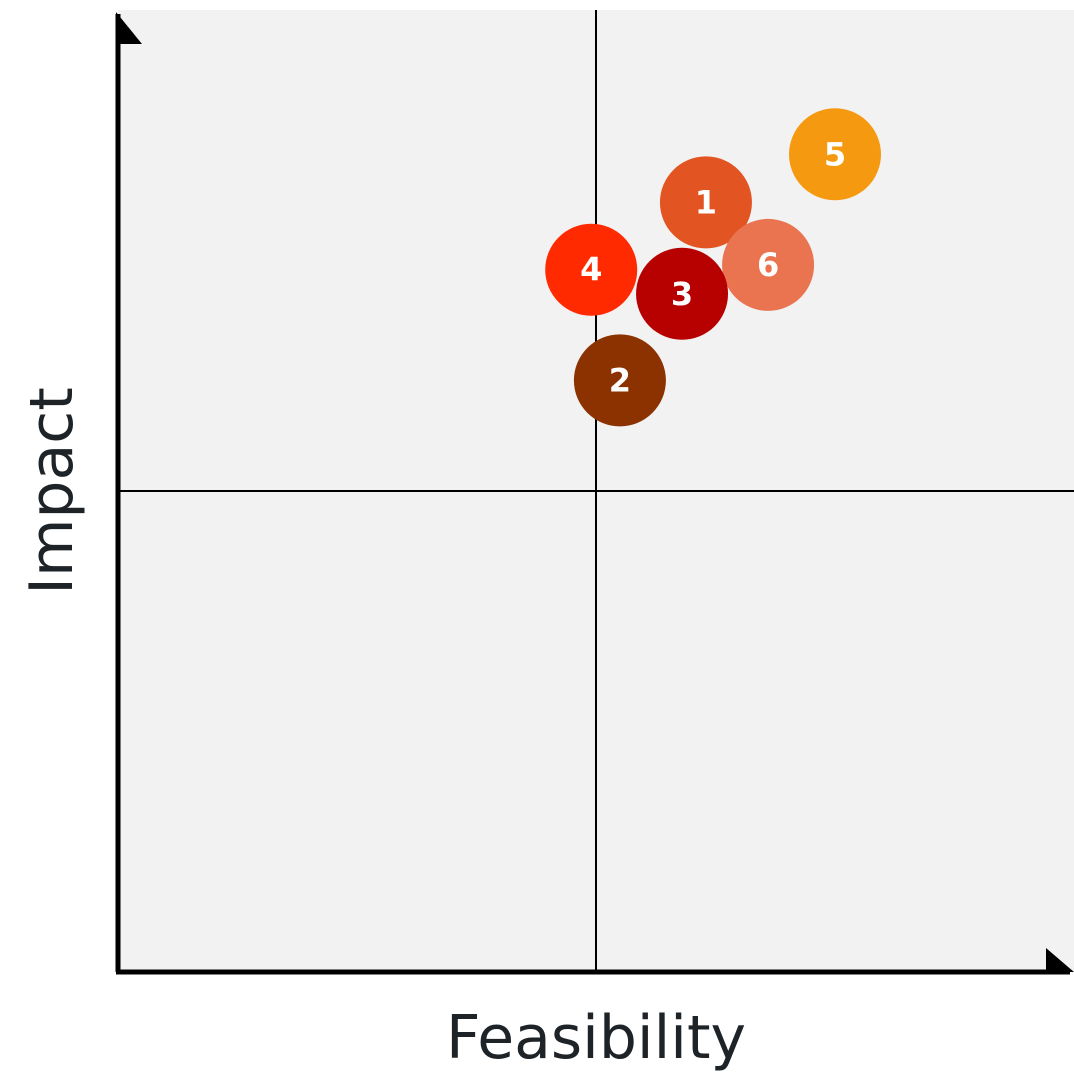 Image resolution: width=1074 pixels, height=1078 pixels. I want to click on y-axis-arrow, so click(129, 28).